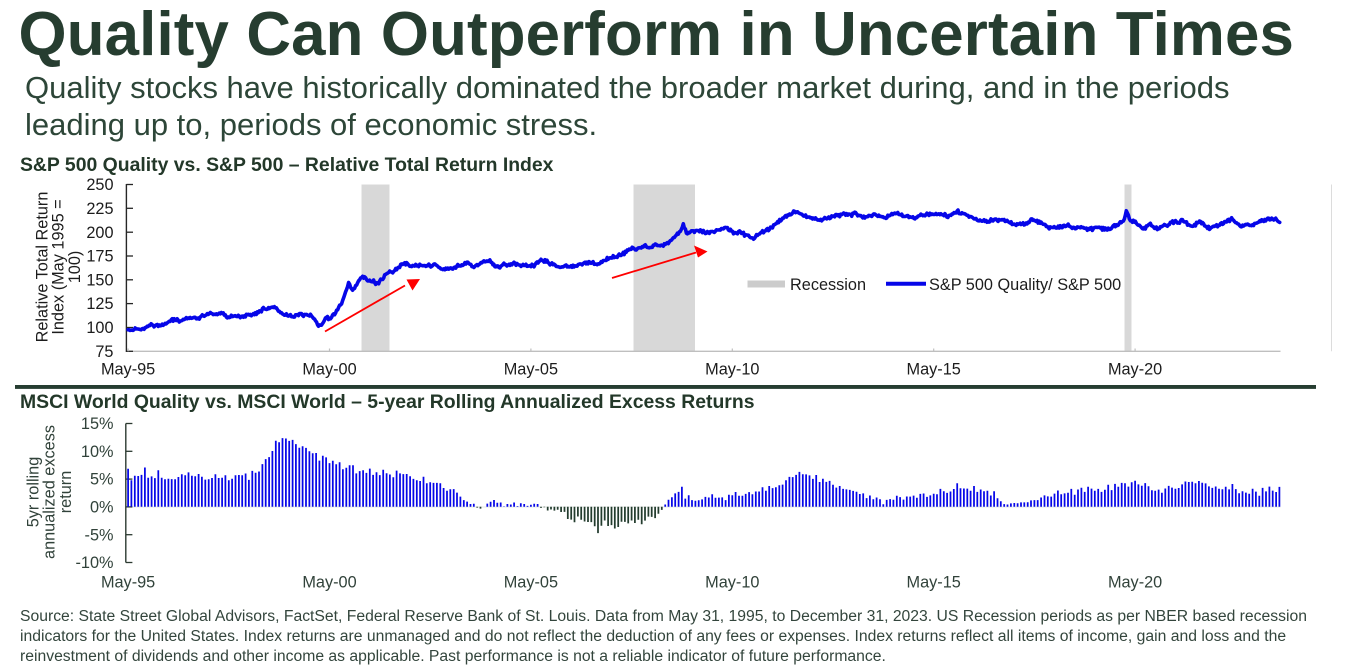 The height and width of the screenshot is (670, 1345). Describe the element at coordinates (34, 492) in the screenshot. I see `svg-text: 5yr rolling` at that location.